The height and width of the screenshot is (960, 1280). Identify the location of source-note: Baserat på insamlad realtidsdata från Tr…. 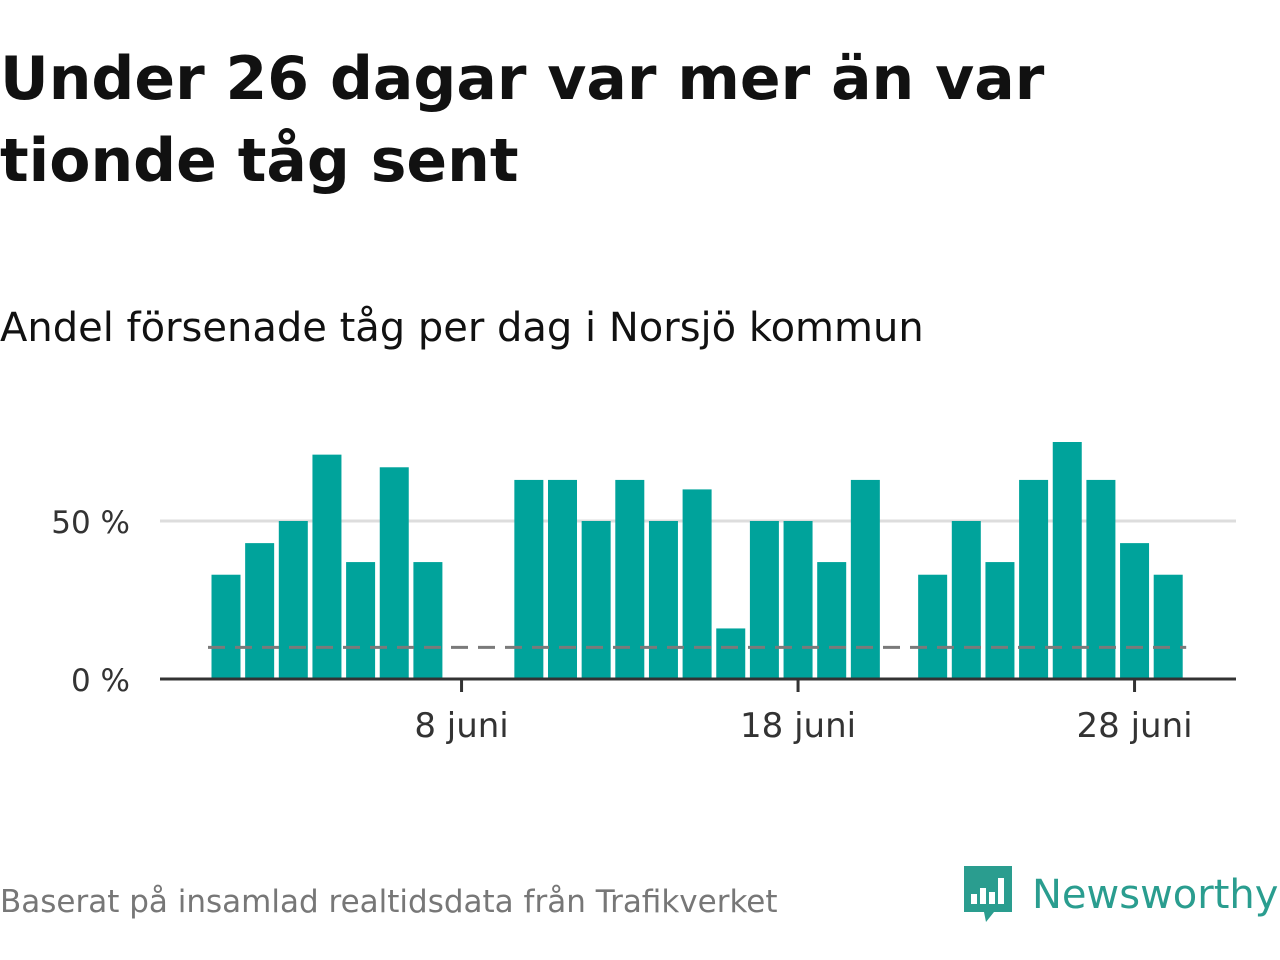
(389, 902).